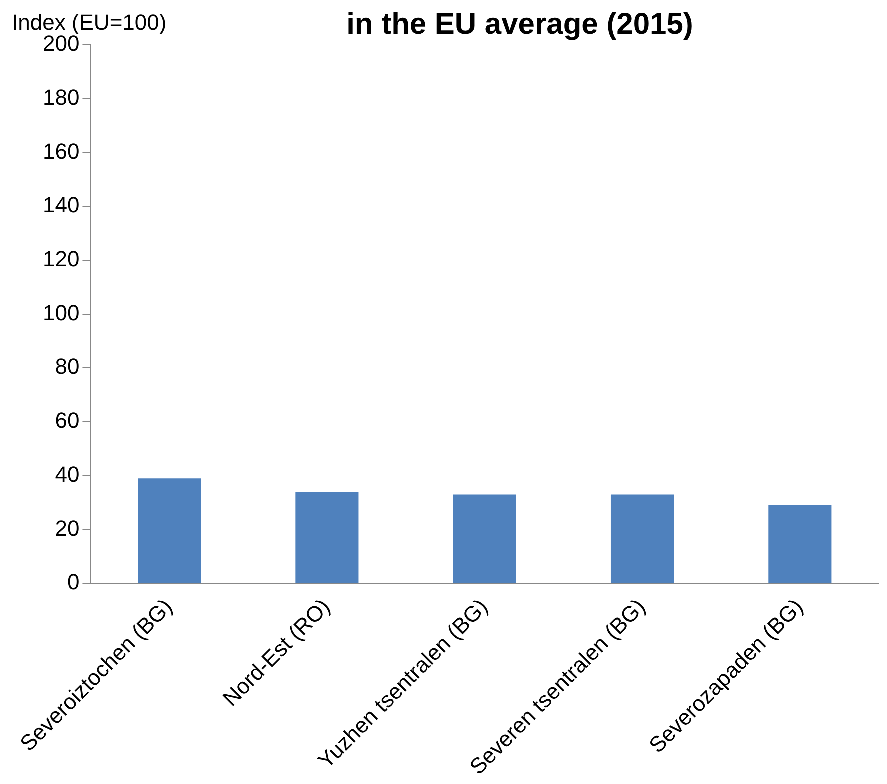 This screenshot has width=887, height=784. Describe the element at coordinates (61, 205) in the screenshot. I see `y-tick-label: 140` at that location.